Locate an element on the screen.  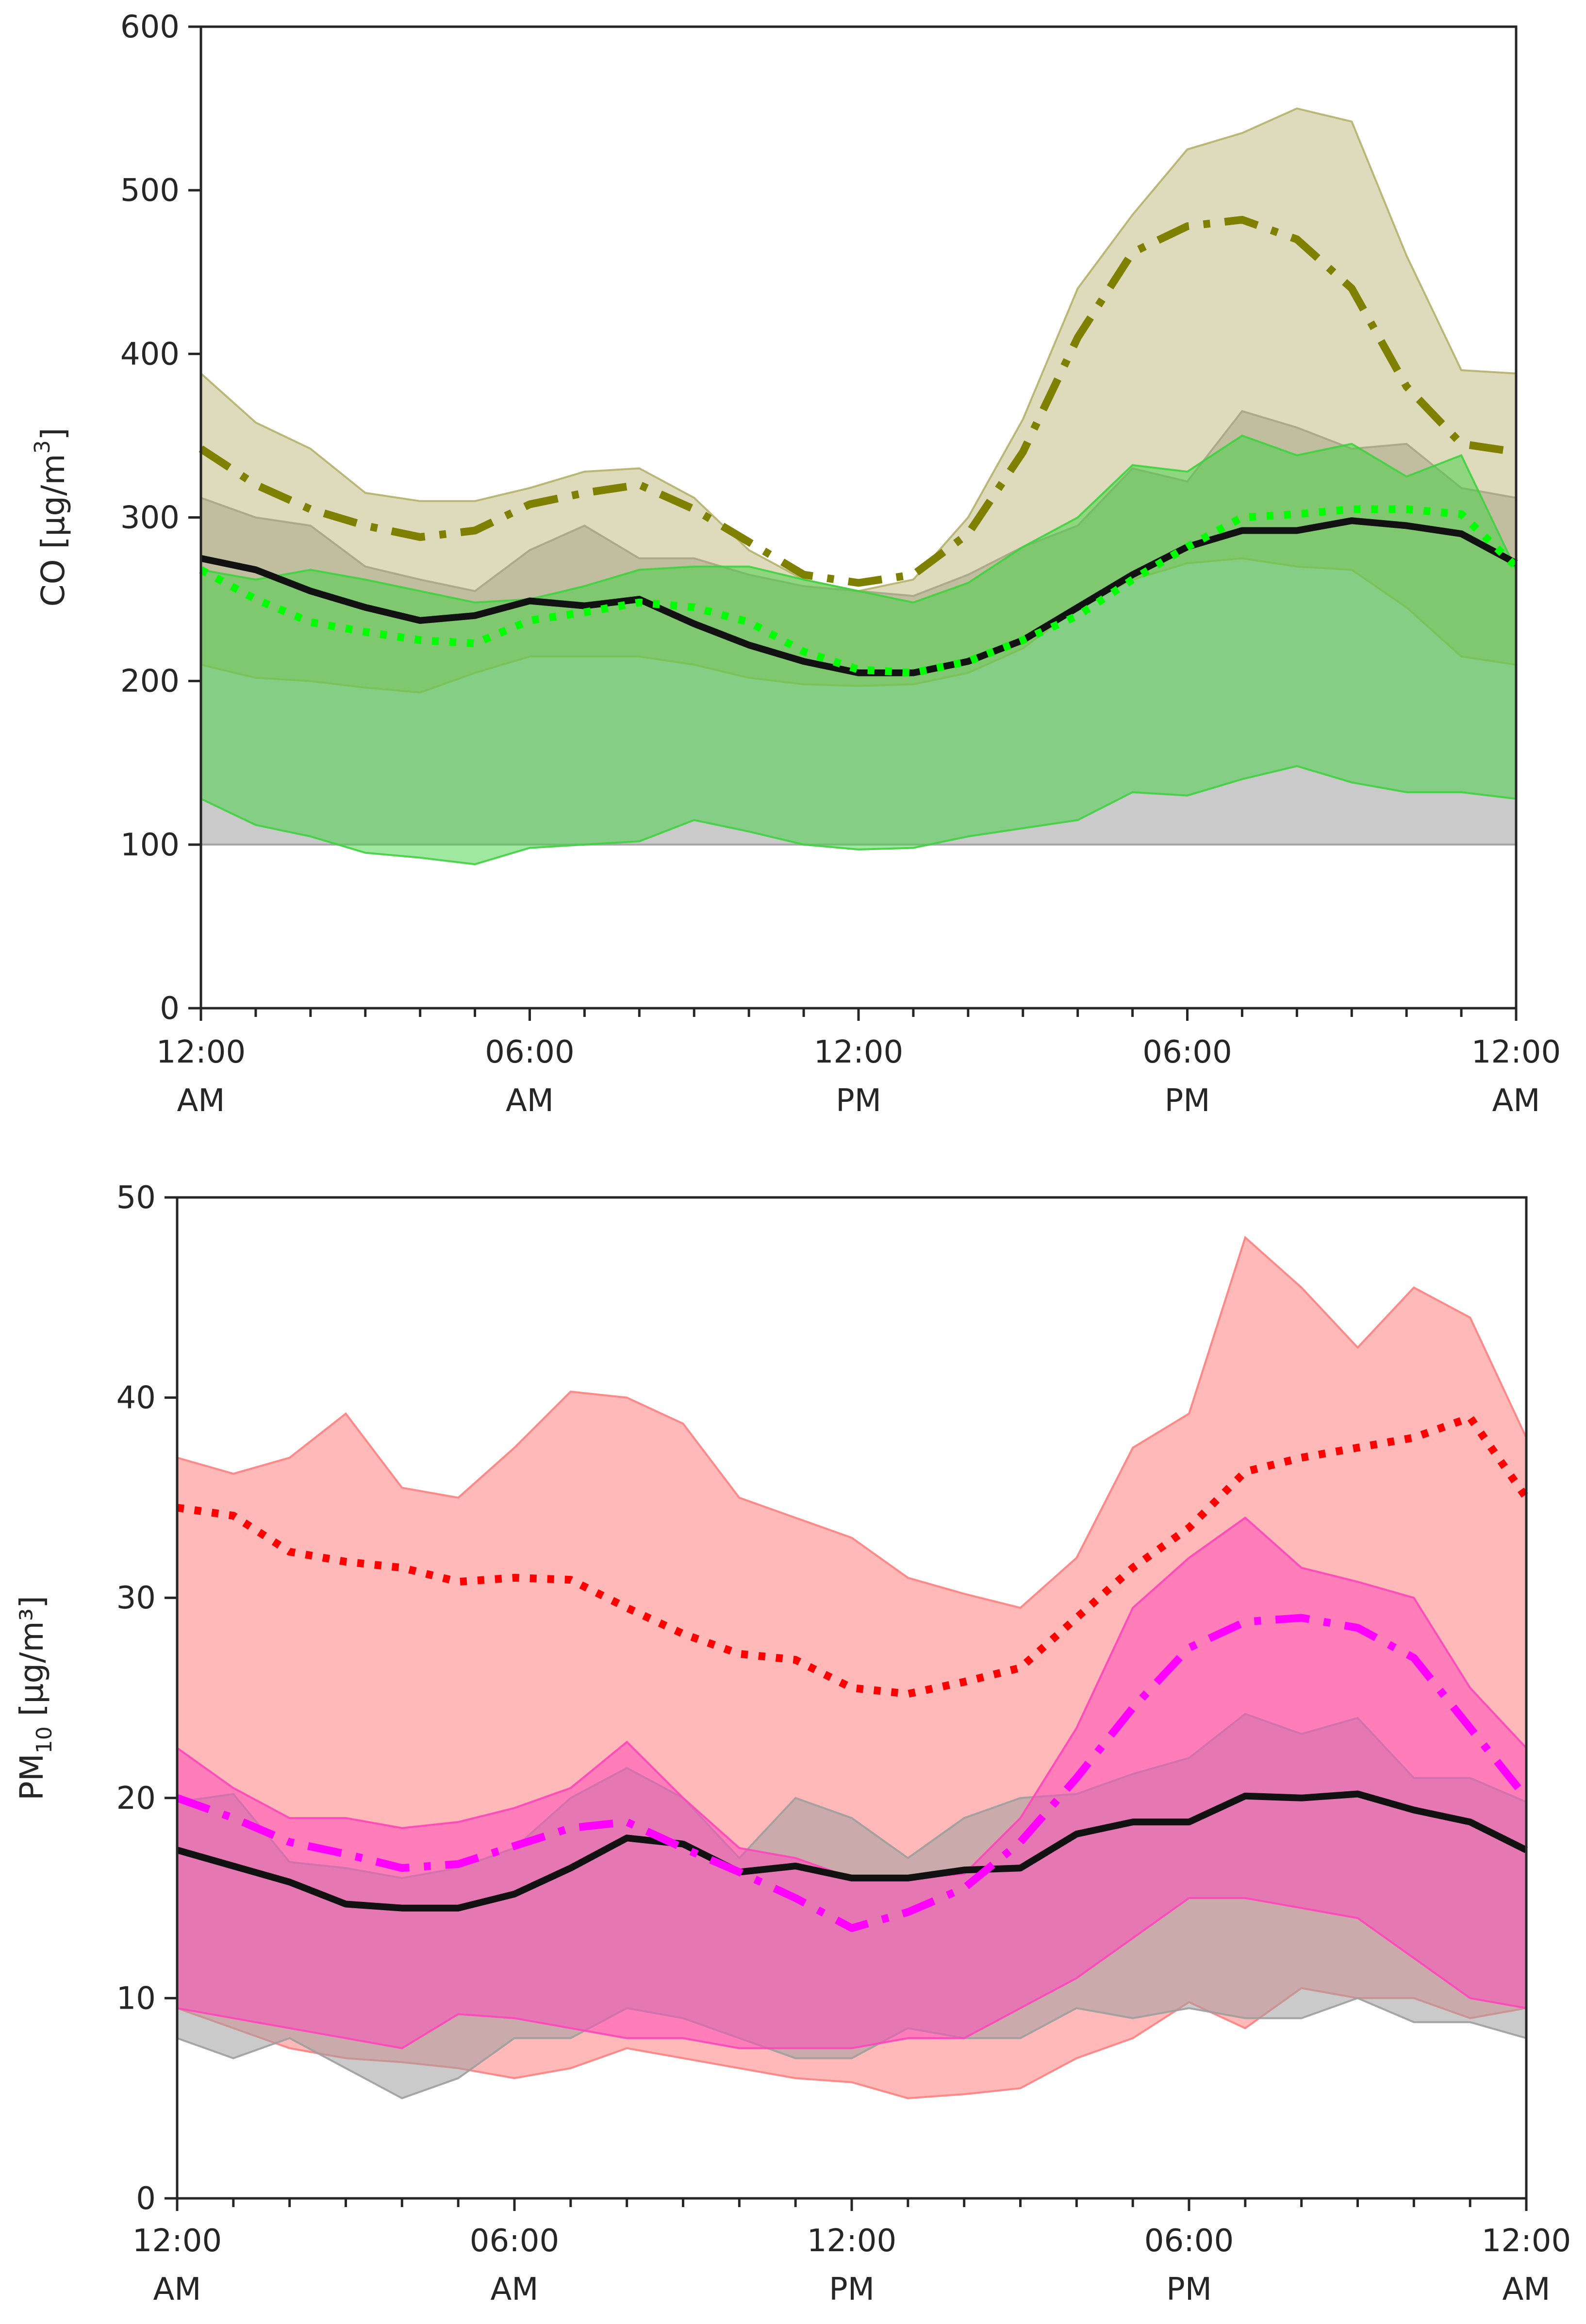
co-y-tick-label: 100 is located at coordinates (150, 845).